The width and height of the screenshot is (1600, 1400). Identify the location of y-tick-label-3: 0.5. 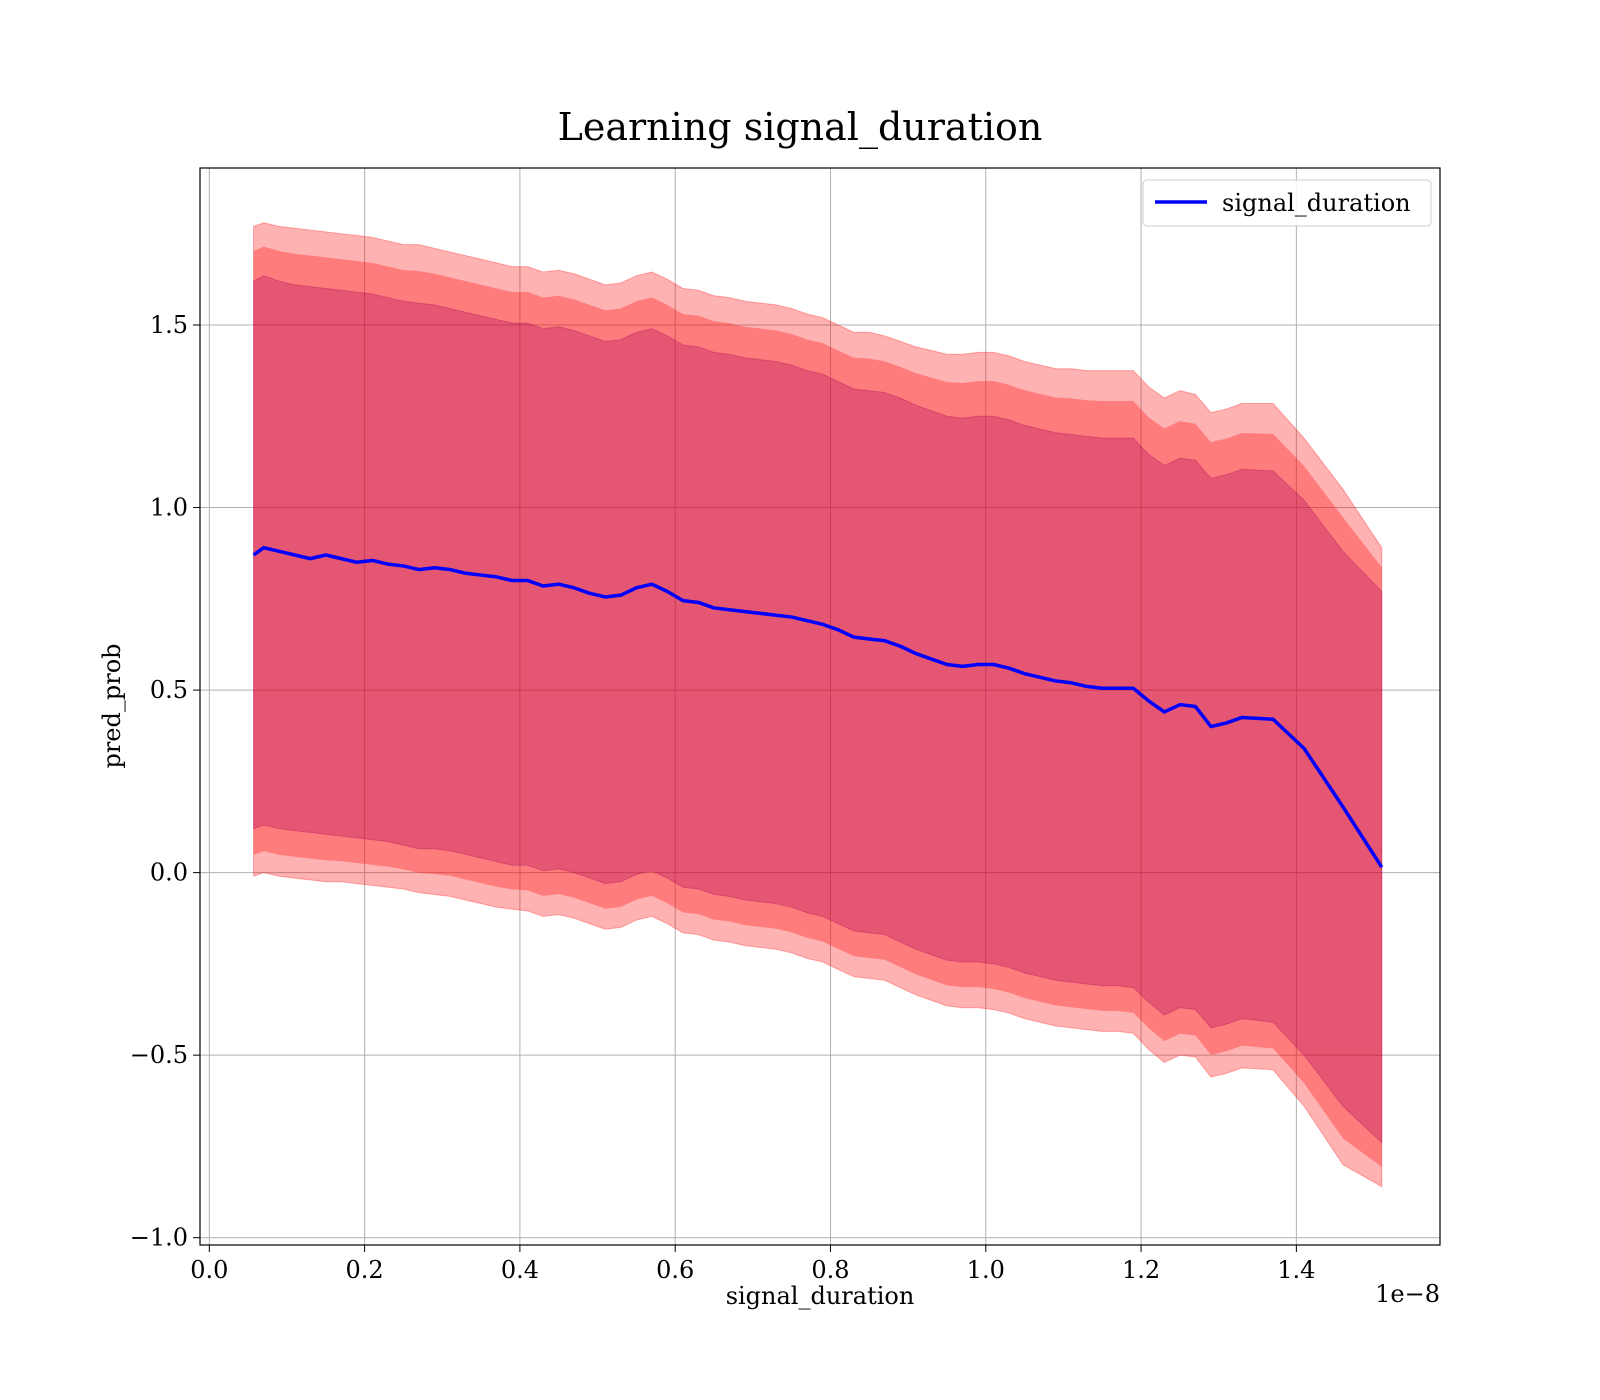
(169, 690).